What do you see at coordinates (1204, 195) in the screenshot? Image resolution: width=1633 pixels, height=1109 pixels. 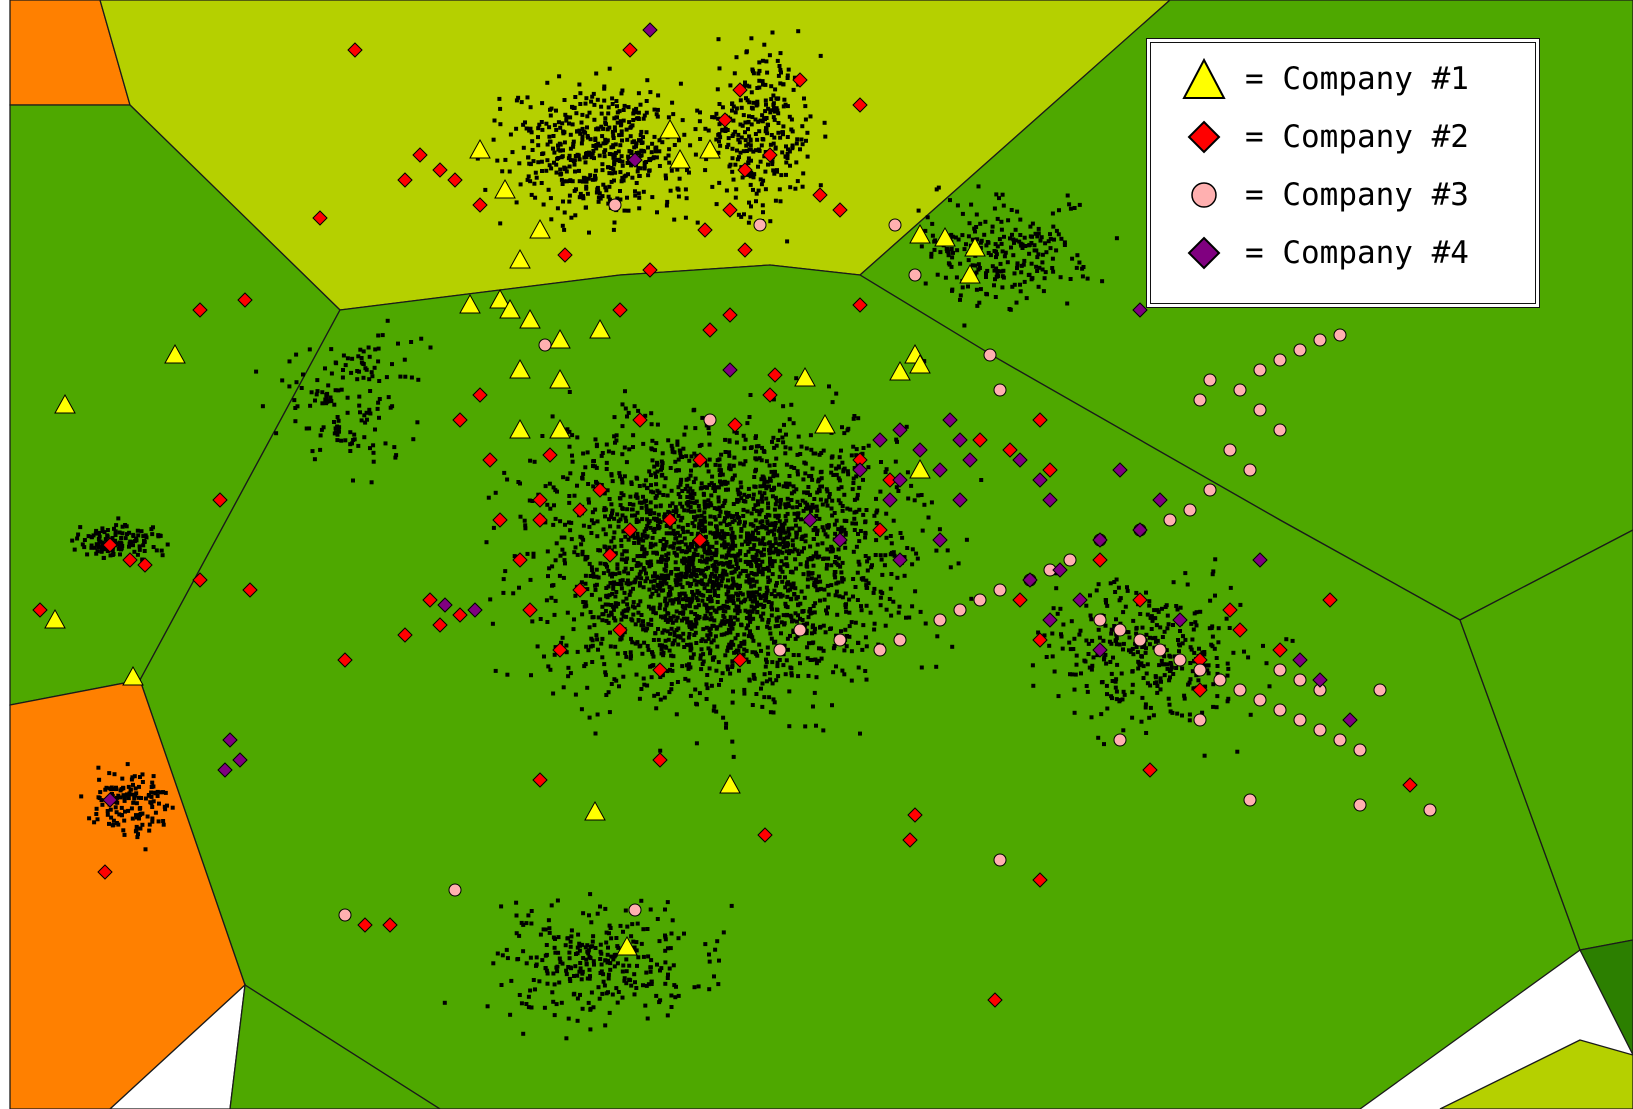 I see `pink-circle-icon` at bounding box center [1204, 195].